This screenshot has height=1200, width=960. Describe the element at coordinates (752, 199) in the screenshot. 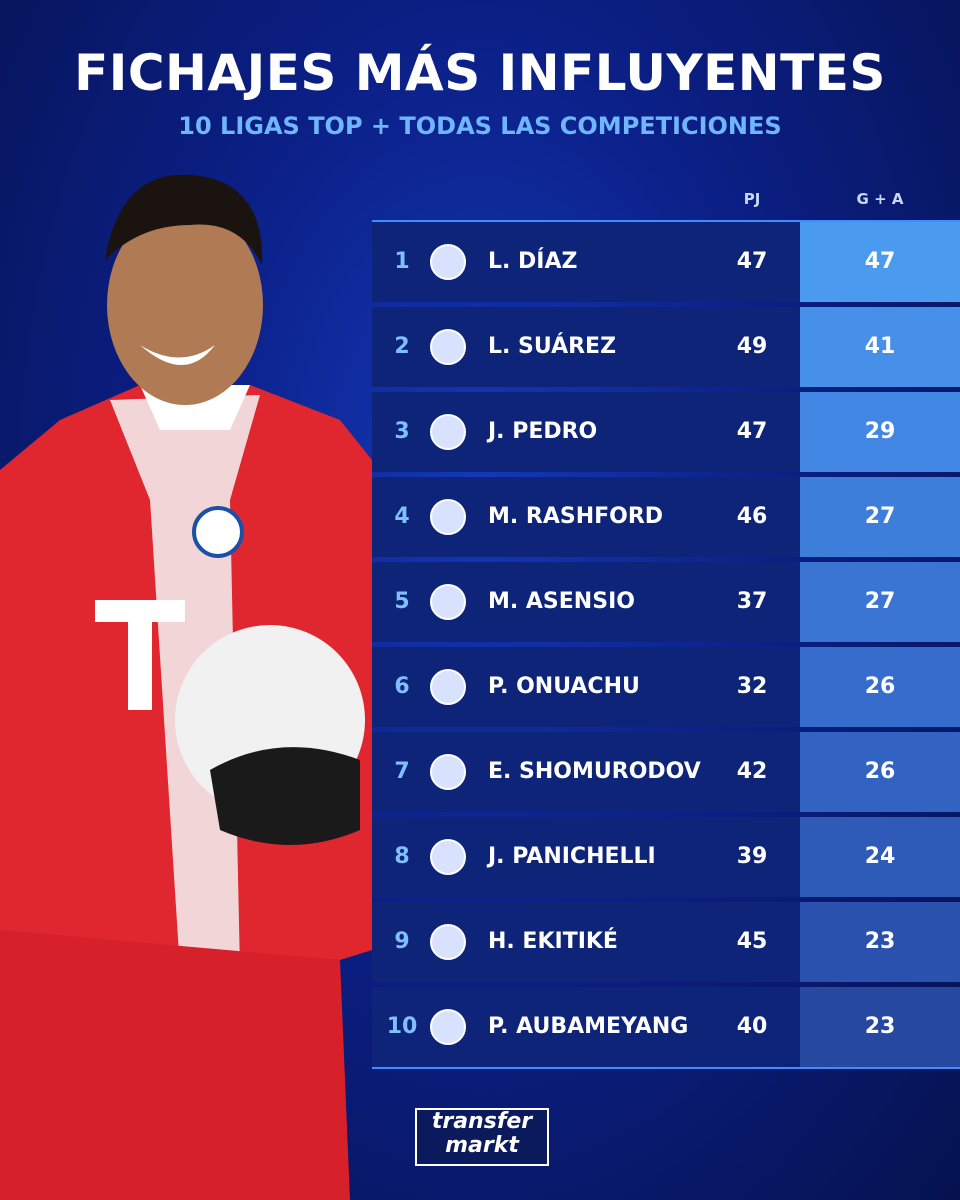

I see `column-header: PJ` at that location.